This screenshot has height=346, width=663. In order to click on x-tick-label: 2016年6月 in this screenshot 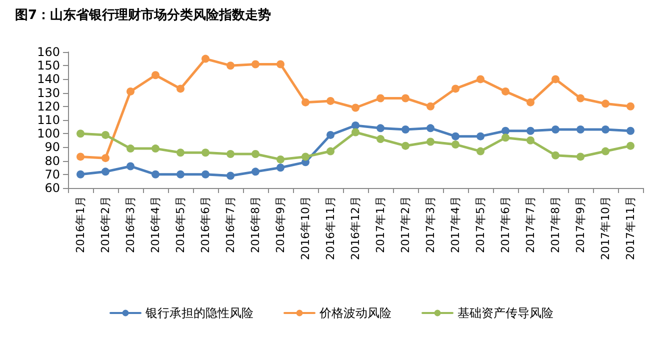, I will do `click(205, 224)`.